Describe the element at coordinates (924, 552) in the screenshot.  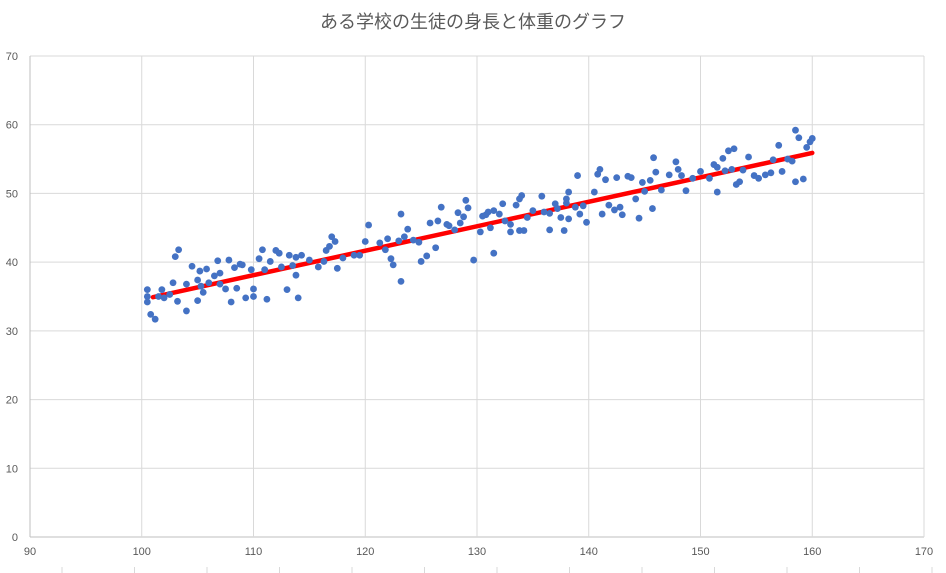
I see `x-tick-label: 170` at that location.